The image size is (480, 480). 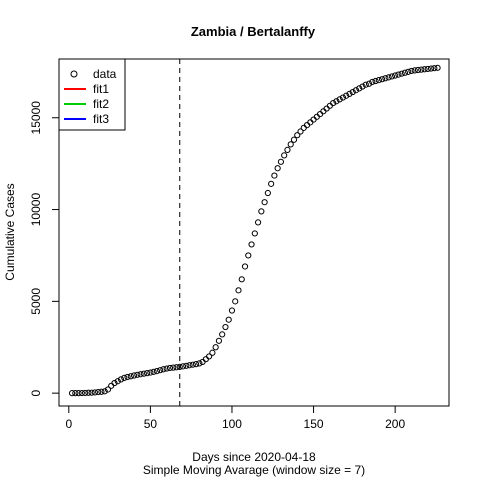 What do you see at coordinates (314, 424) in the screenshot?
I see `x-tick-label: 150` at bounding box center [314, 424].